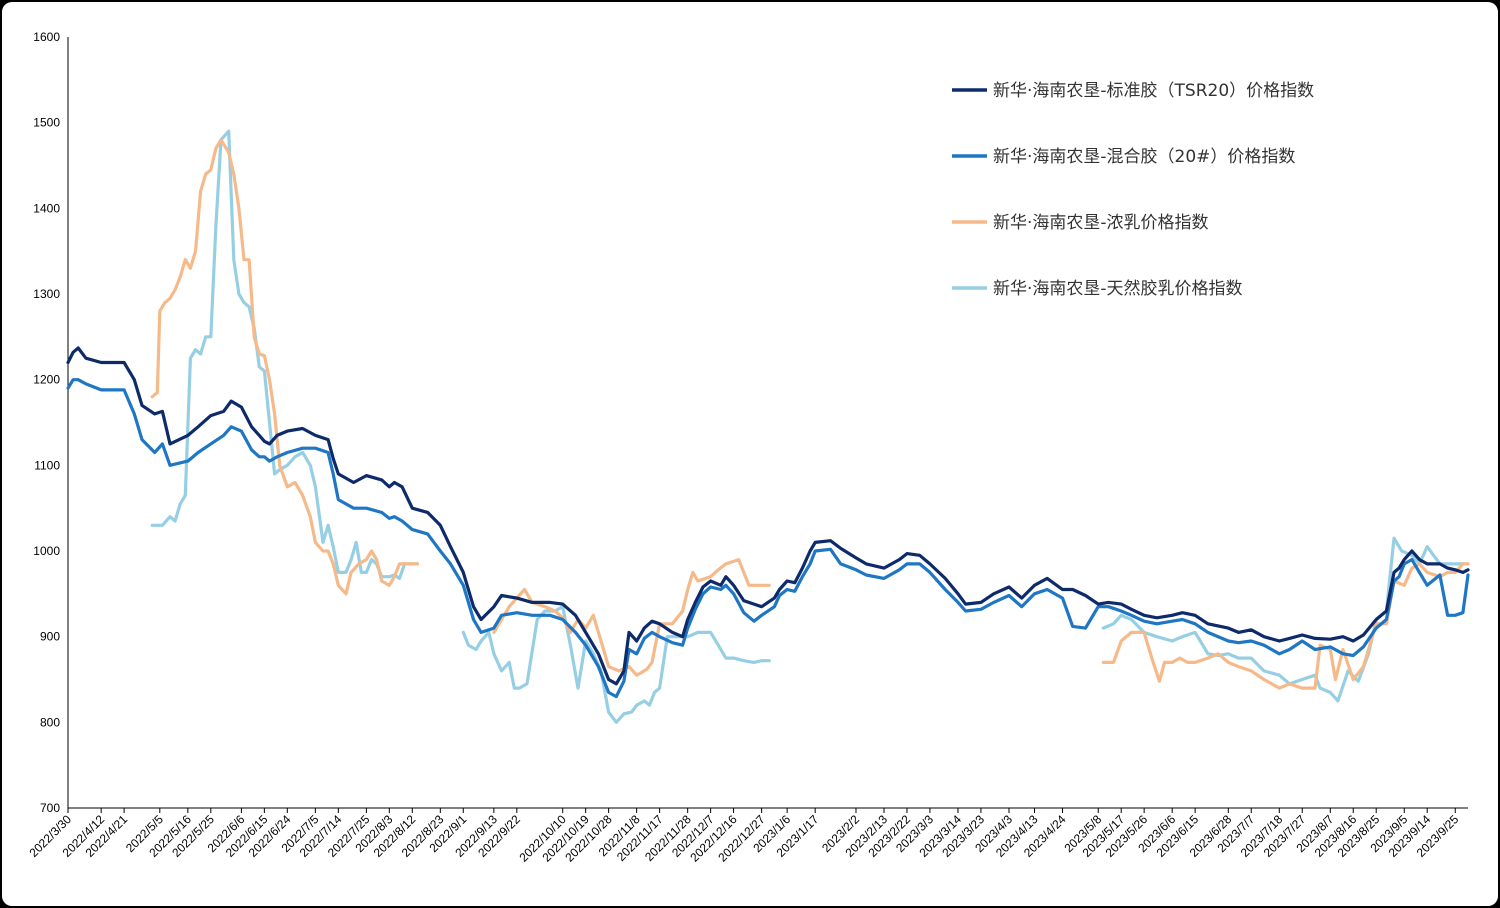 This screenshot has width=1500, height=908. Describe the element at coordinates (50, 722) in the screenshot. I see `y-tick-label: 800` at that location.